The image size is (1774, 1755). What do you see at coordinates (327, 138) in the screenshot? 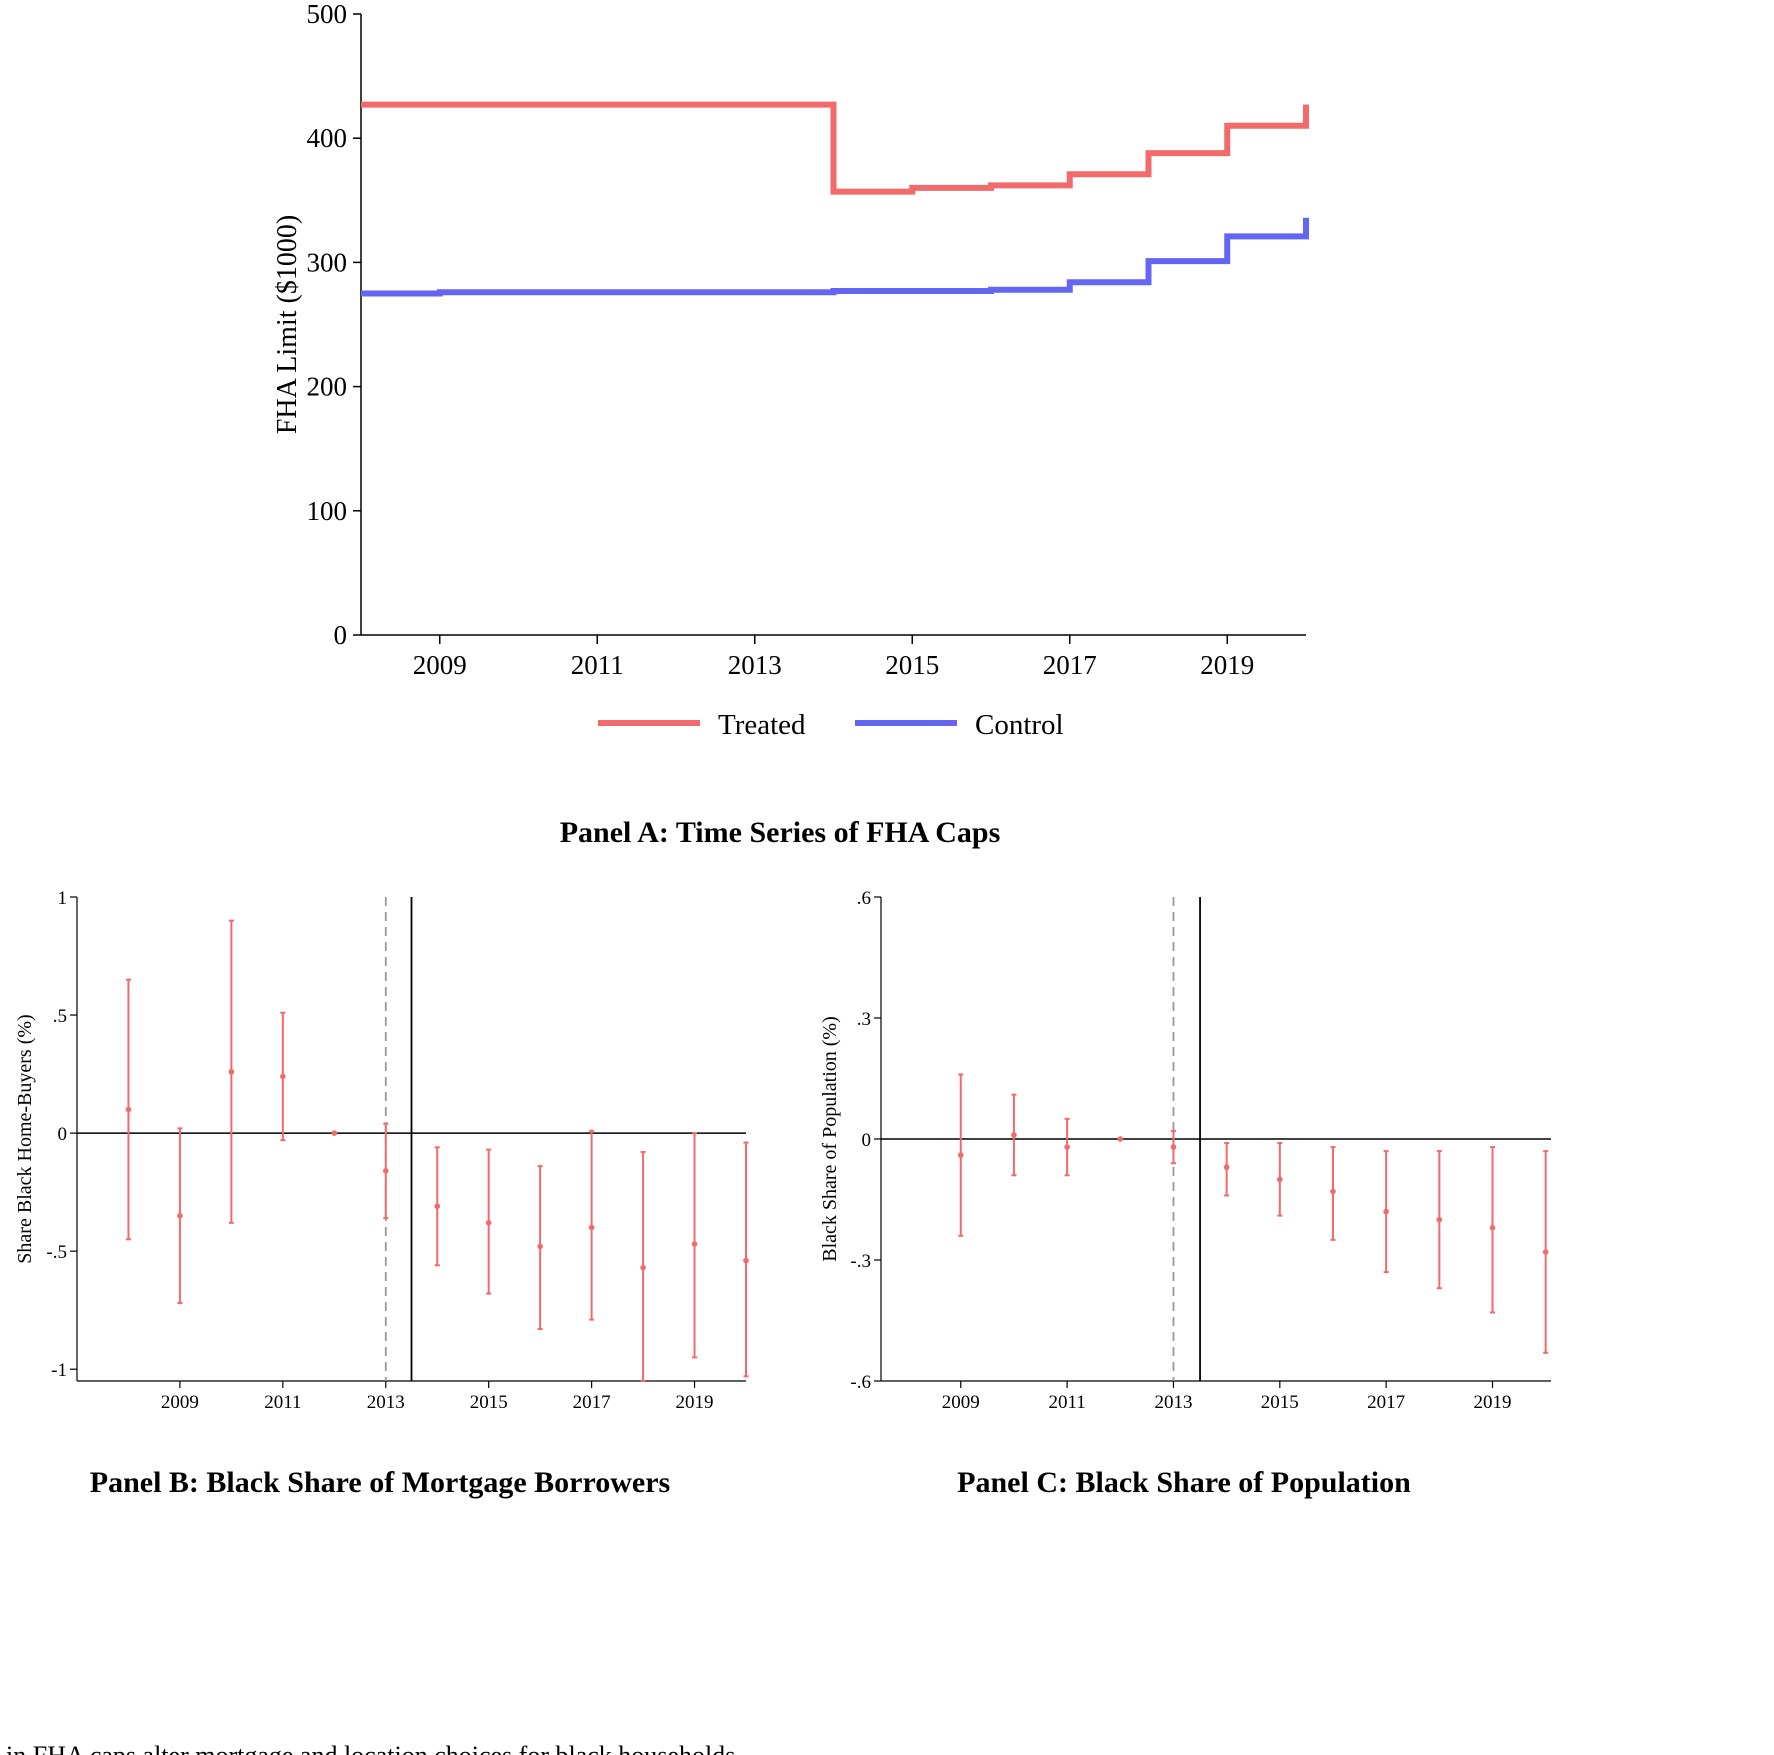
I see `panel-a-y-tick-label: 400` at bounding box center [327, 138].